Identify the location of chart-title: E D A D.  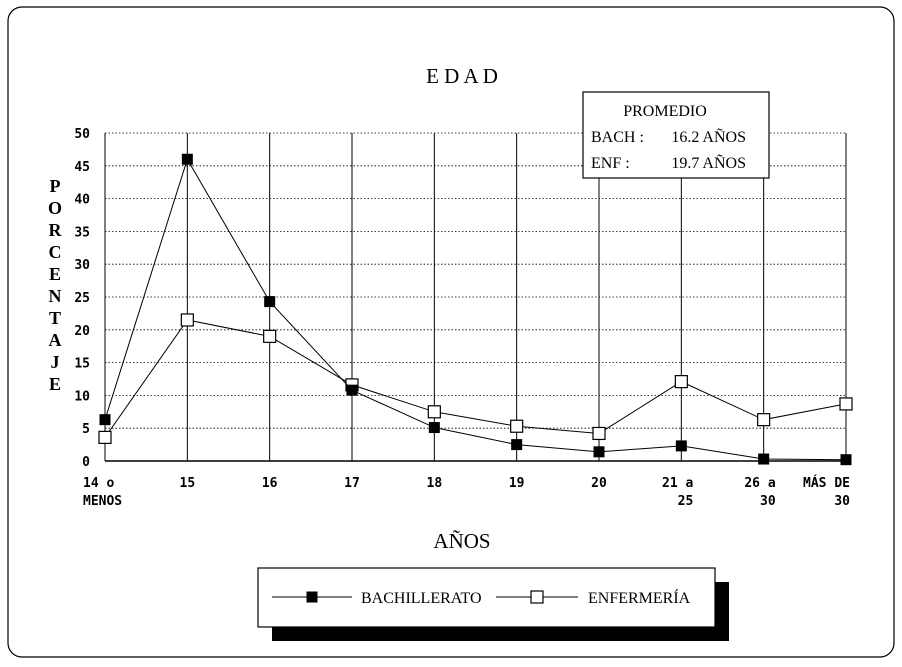
(462, 76).